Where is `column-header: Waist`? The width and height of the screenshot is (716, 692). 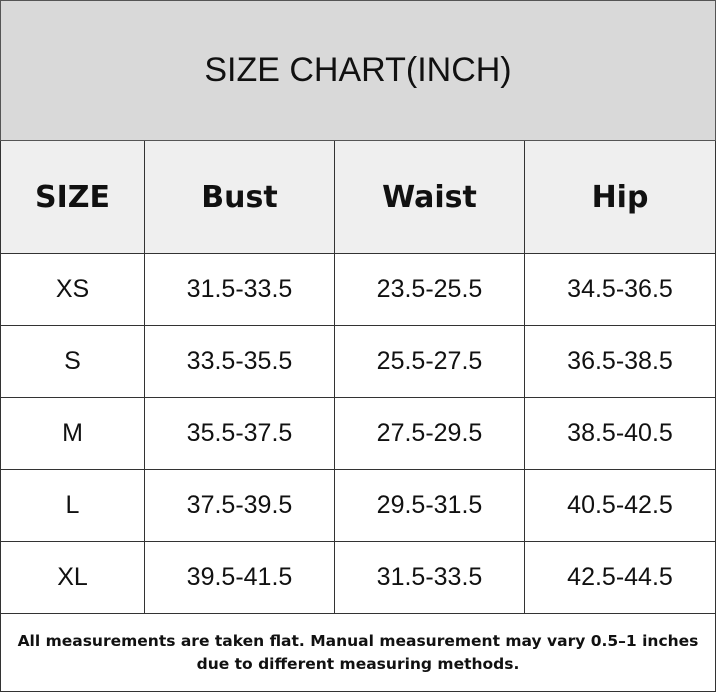 column-header: Waist is located at coordinates (430, 197).